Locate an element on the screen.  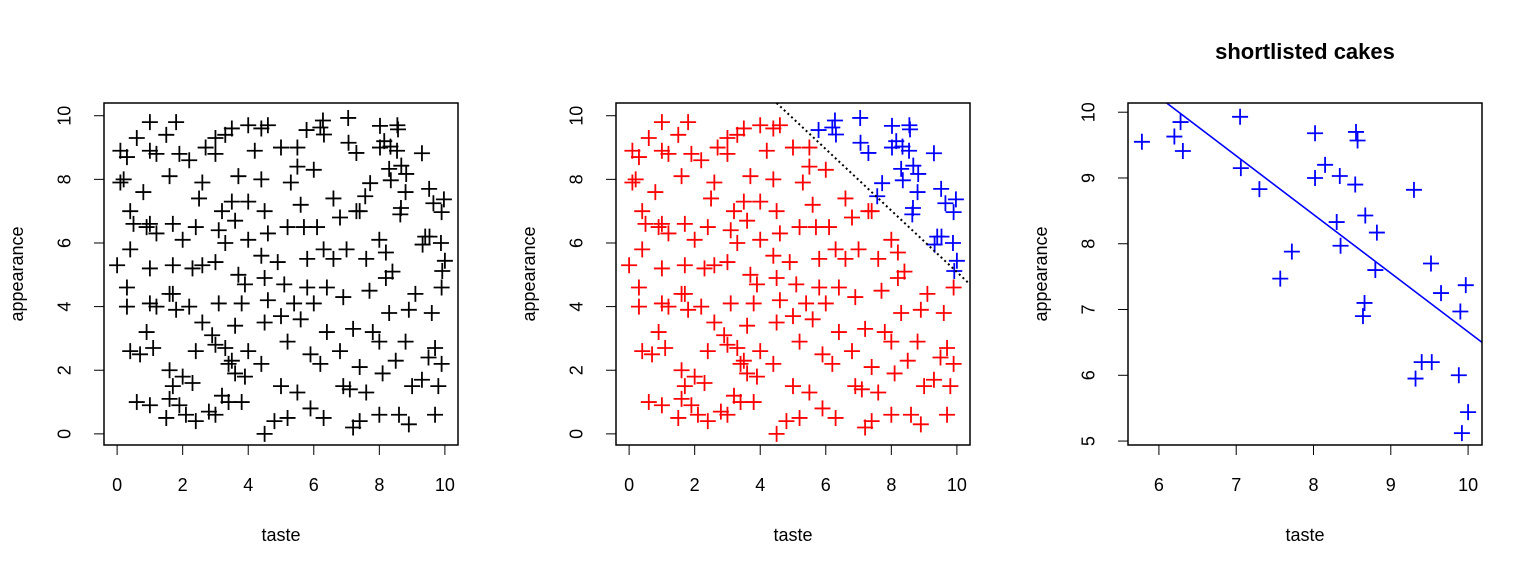
x-tick-label: 8 is located at coordinates (891, 485).